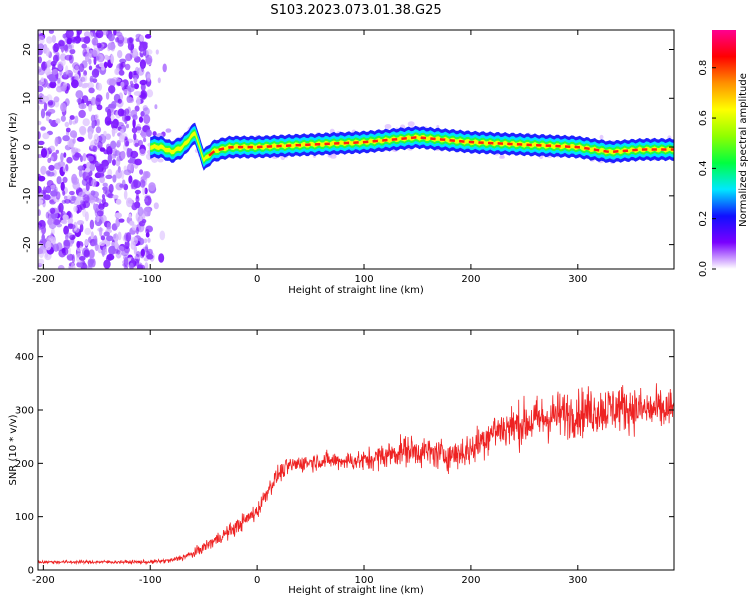  What do you see at coordinates (27, 49) in the screenshot?
I see `spectrogram-y-tick-label: 20` at bounding box center [27, 49].